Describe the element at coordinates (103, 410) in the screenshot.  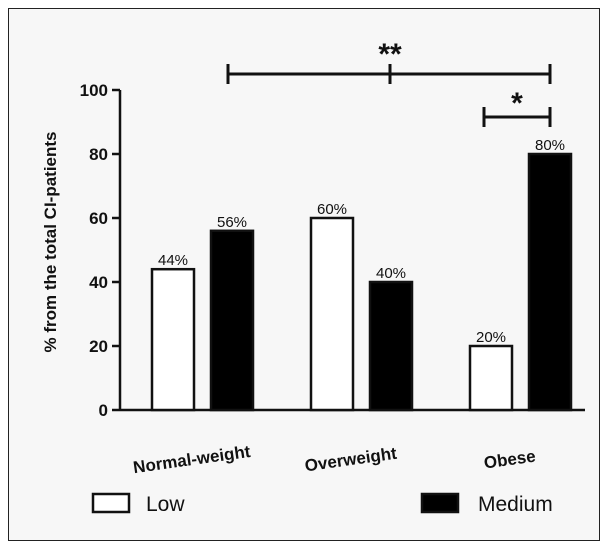
I see `y-tick-label-0: 0` at that location.